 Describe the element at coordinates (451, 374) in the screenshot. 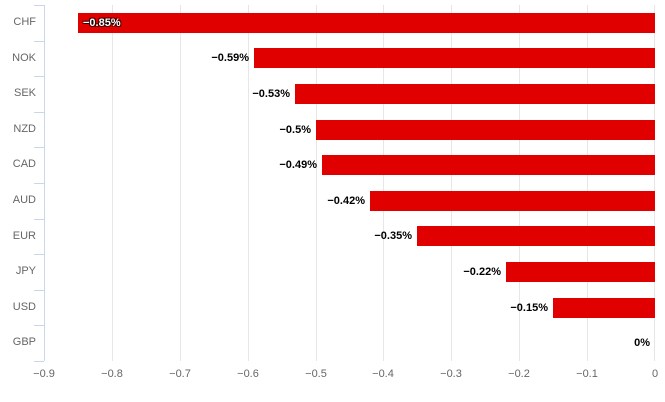

I see `x-axis-tick-label: −0.3` at that location.